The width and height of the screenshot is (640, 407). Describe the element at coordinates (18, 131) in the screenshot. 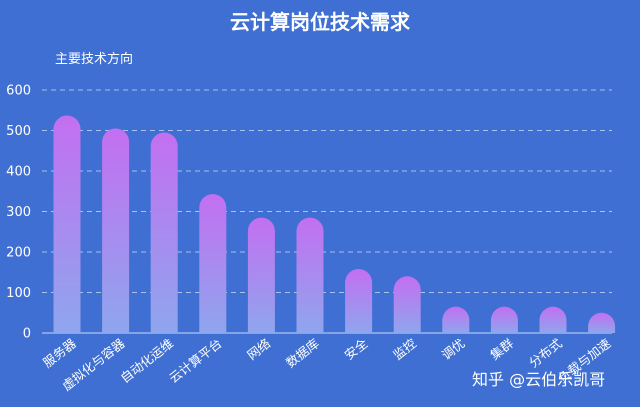

I see `y-tick-500: 500` at that location.